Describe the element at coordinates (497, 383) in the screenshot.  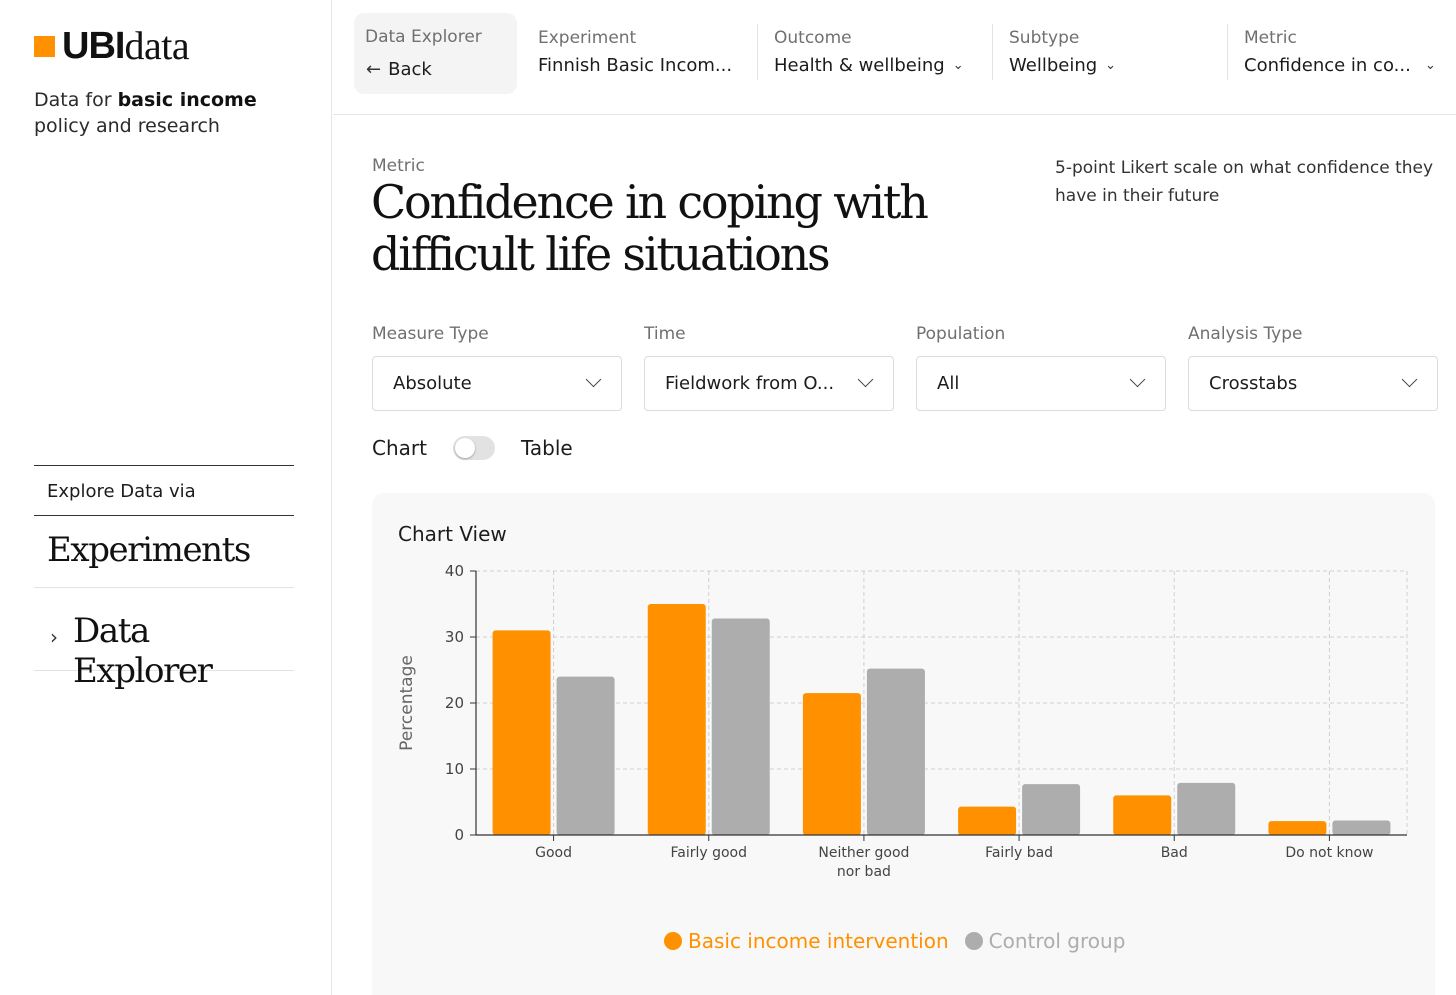
I see `measure-type-select: Absolute` at that location.